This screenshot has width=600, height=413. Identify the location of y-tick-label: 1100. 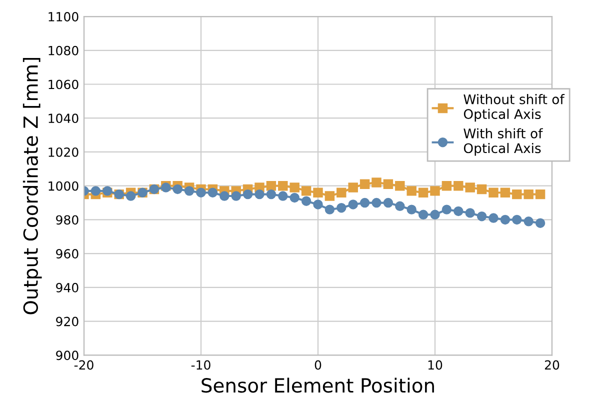
(63, 17).